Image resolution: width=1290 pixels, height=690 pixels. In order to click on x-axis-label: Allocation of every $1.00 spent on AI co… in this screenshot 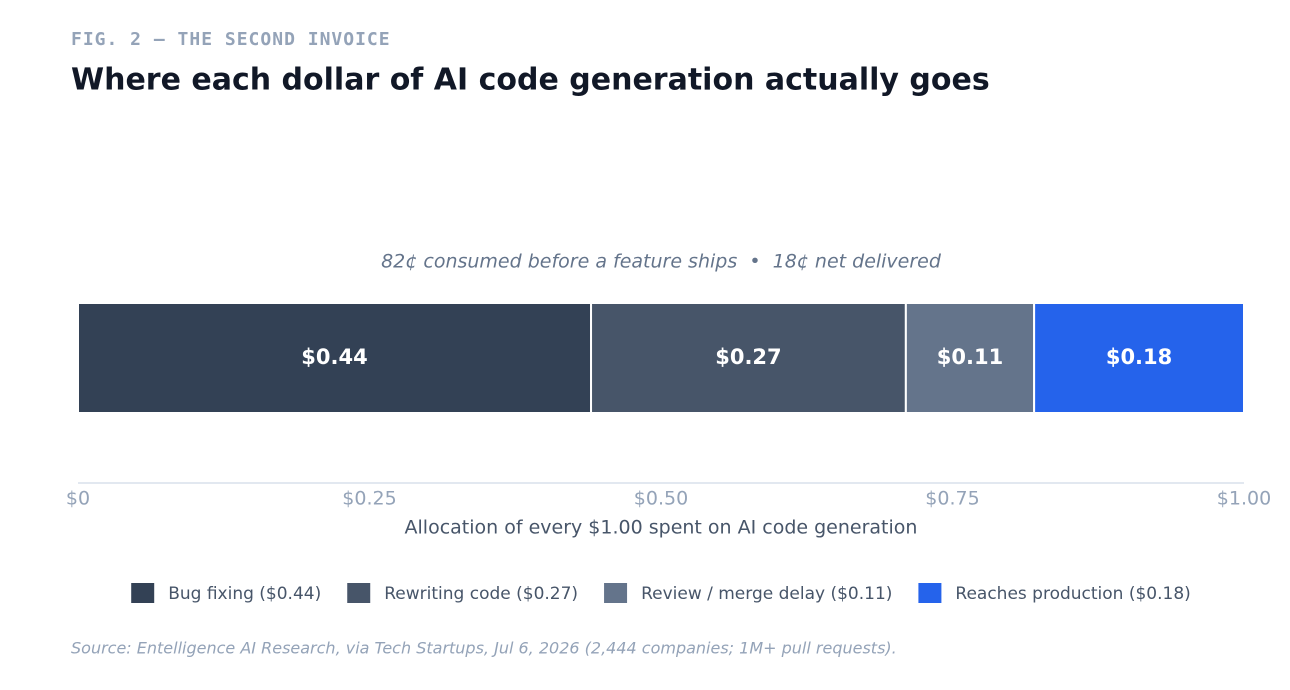, I will do `click(661, 528)`.